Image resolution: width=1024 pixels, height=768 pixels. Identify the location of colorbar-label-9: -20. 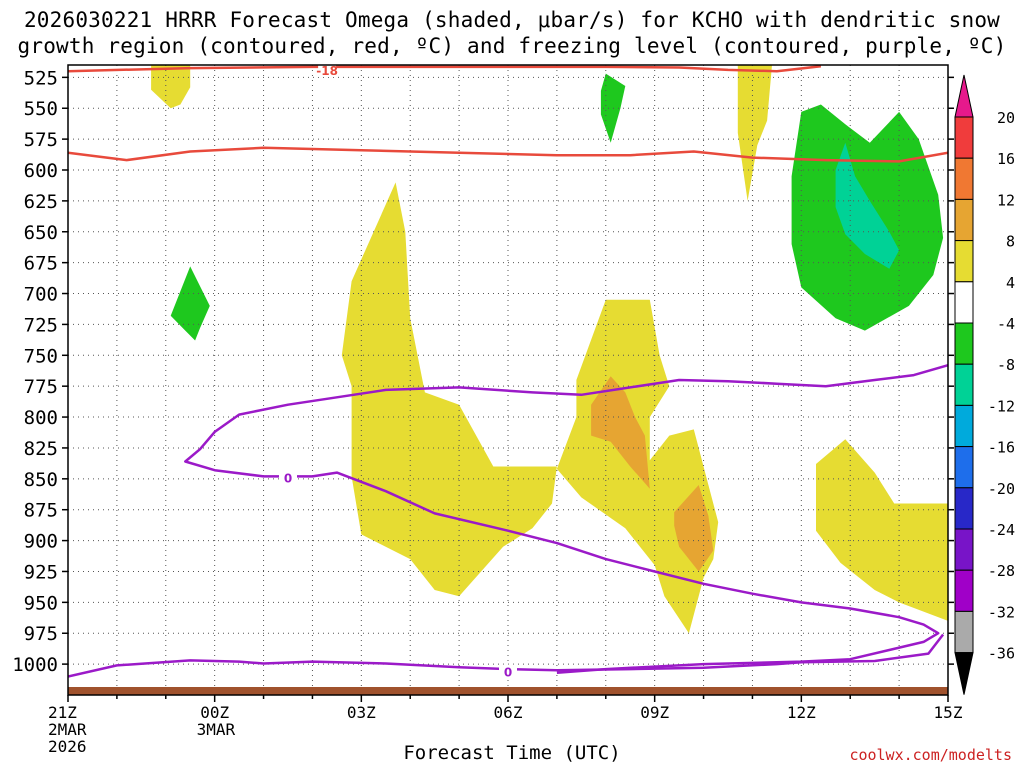
(1001, 489).